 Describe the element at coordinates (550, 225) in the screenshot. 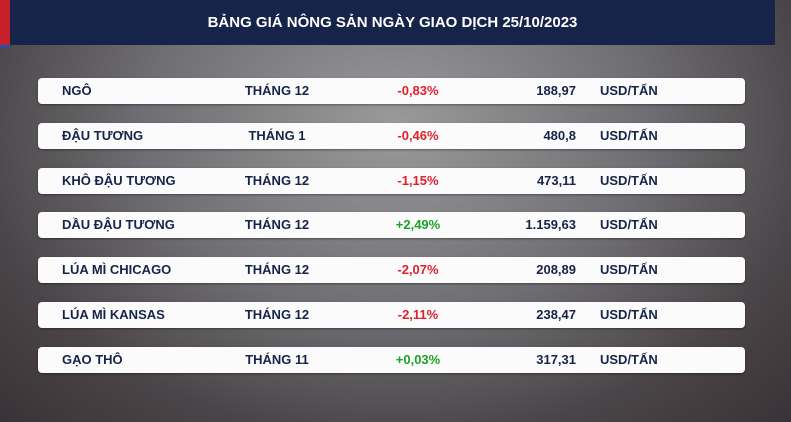

I see `price: 1.159,63` at that location.